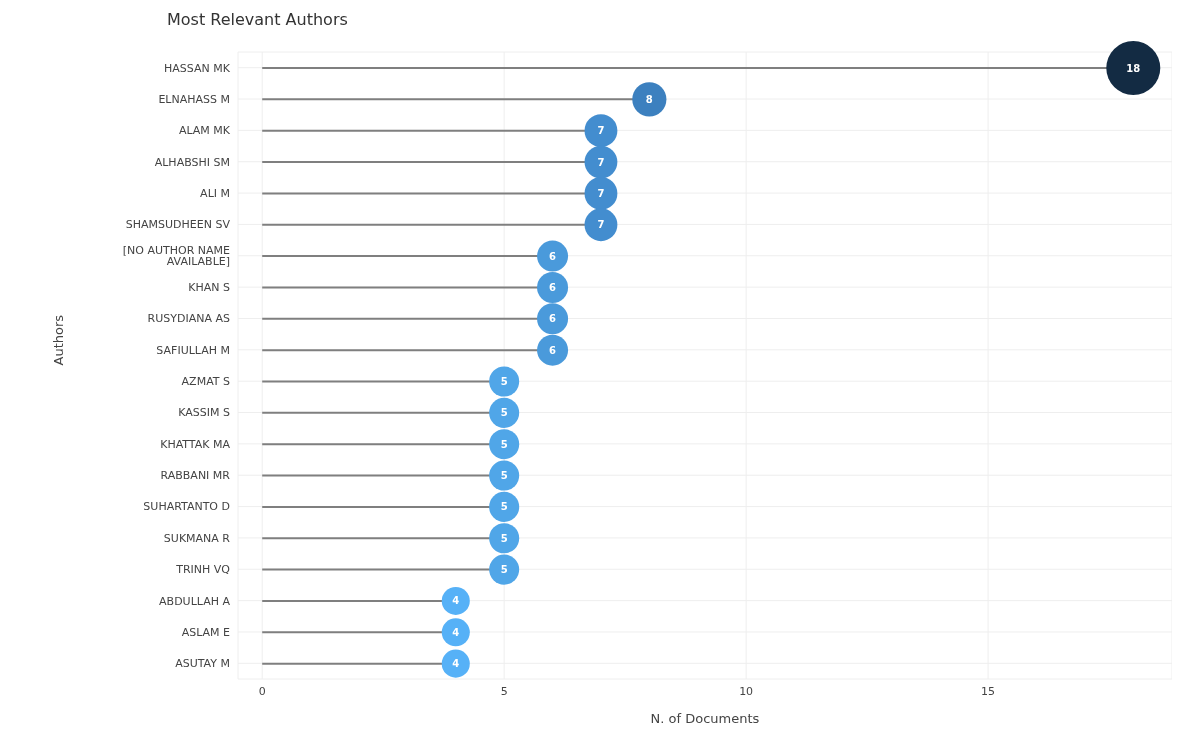 The height and width of the screenshot is (739, 1180). What do you see at coordinates (257, 19) in the screenshot?
I see `chart-title: Most Relevant Authors` at bounding box center [257, 19].